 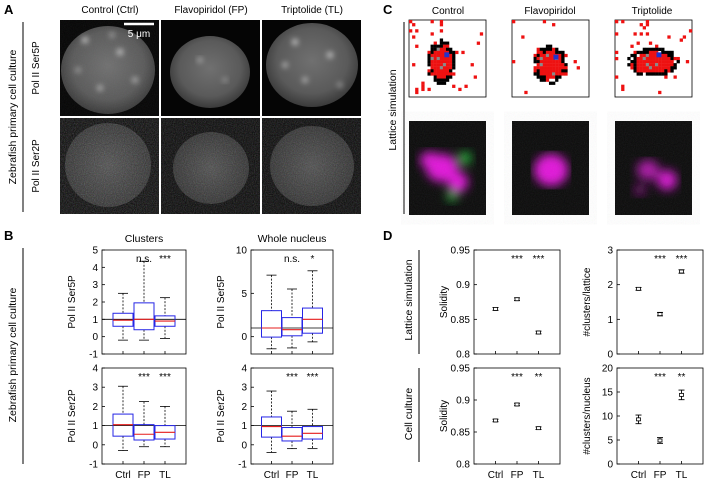 What do you see at coordinates (653, 58) in the screenshot?
I see `lattice-simulation-triptolide` at bounding box center [653, 58].